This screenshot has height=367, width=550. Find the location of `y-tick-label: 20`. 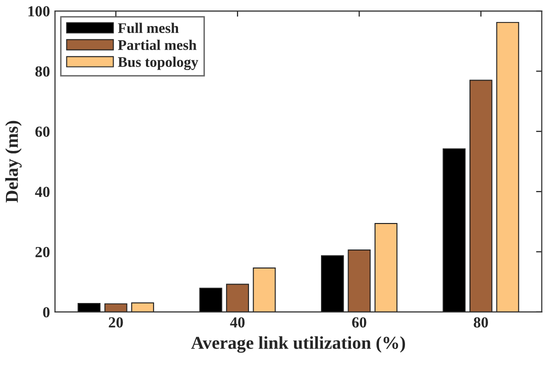

y-tick-label: 20 is located at coordinates (43, 252).